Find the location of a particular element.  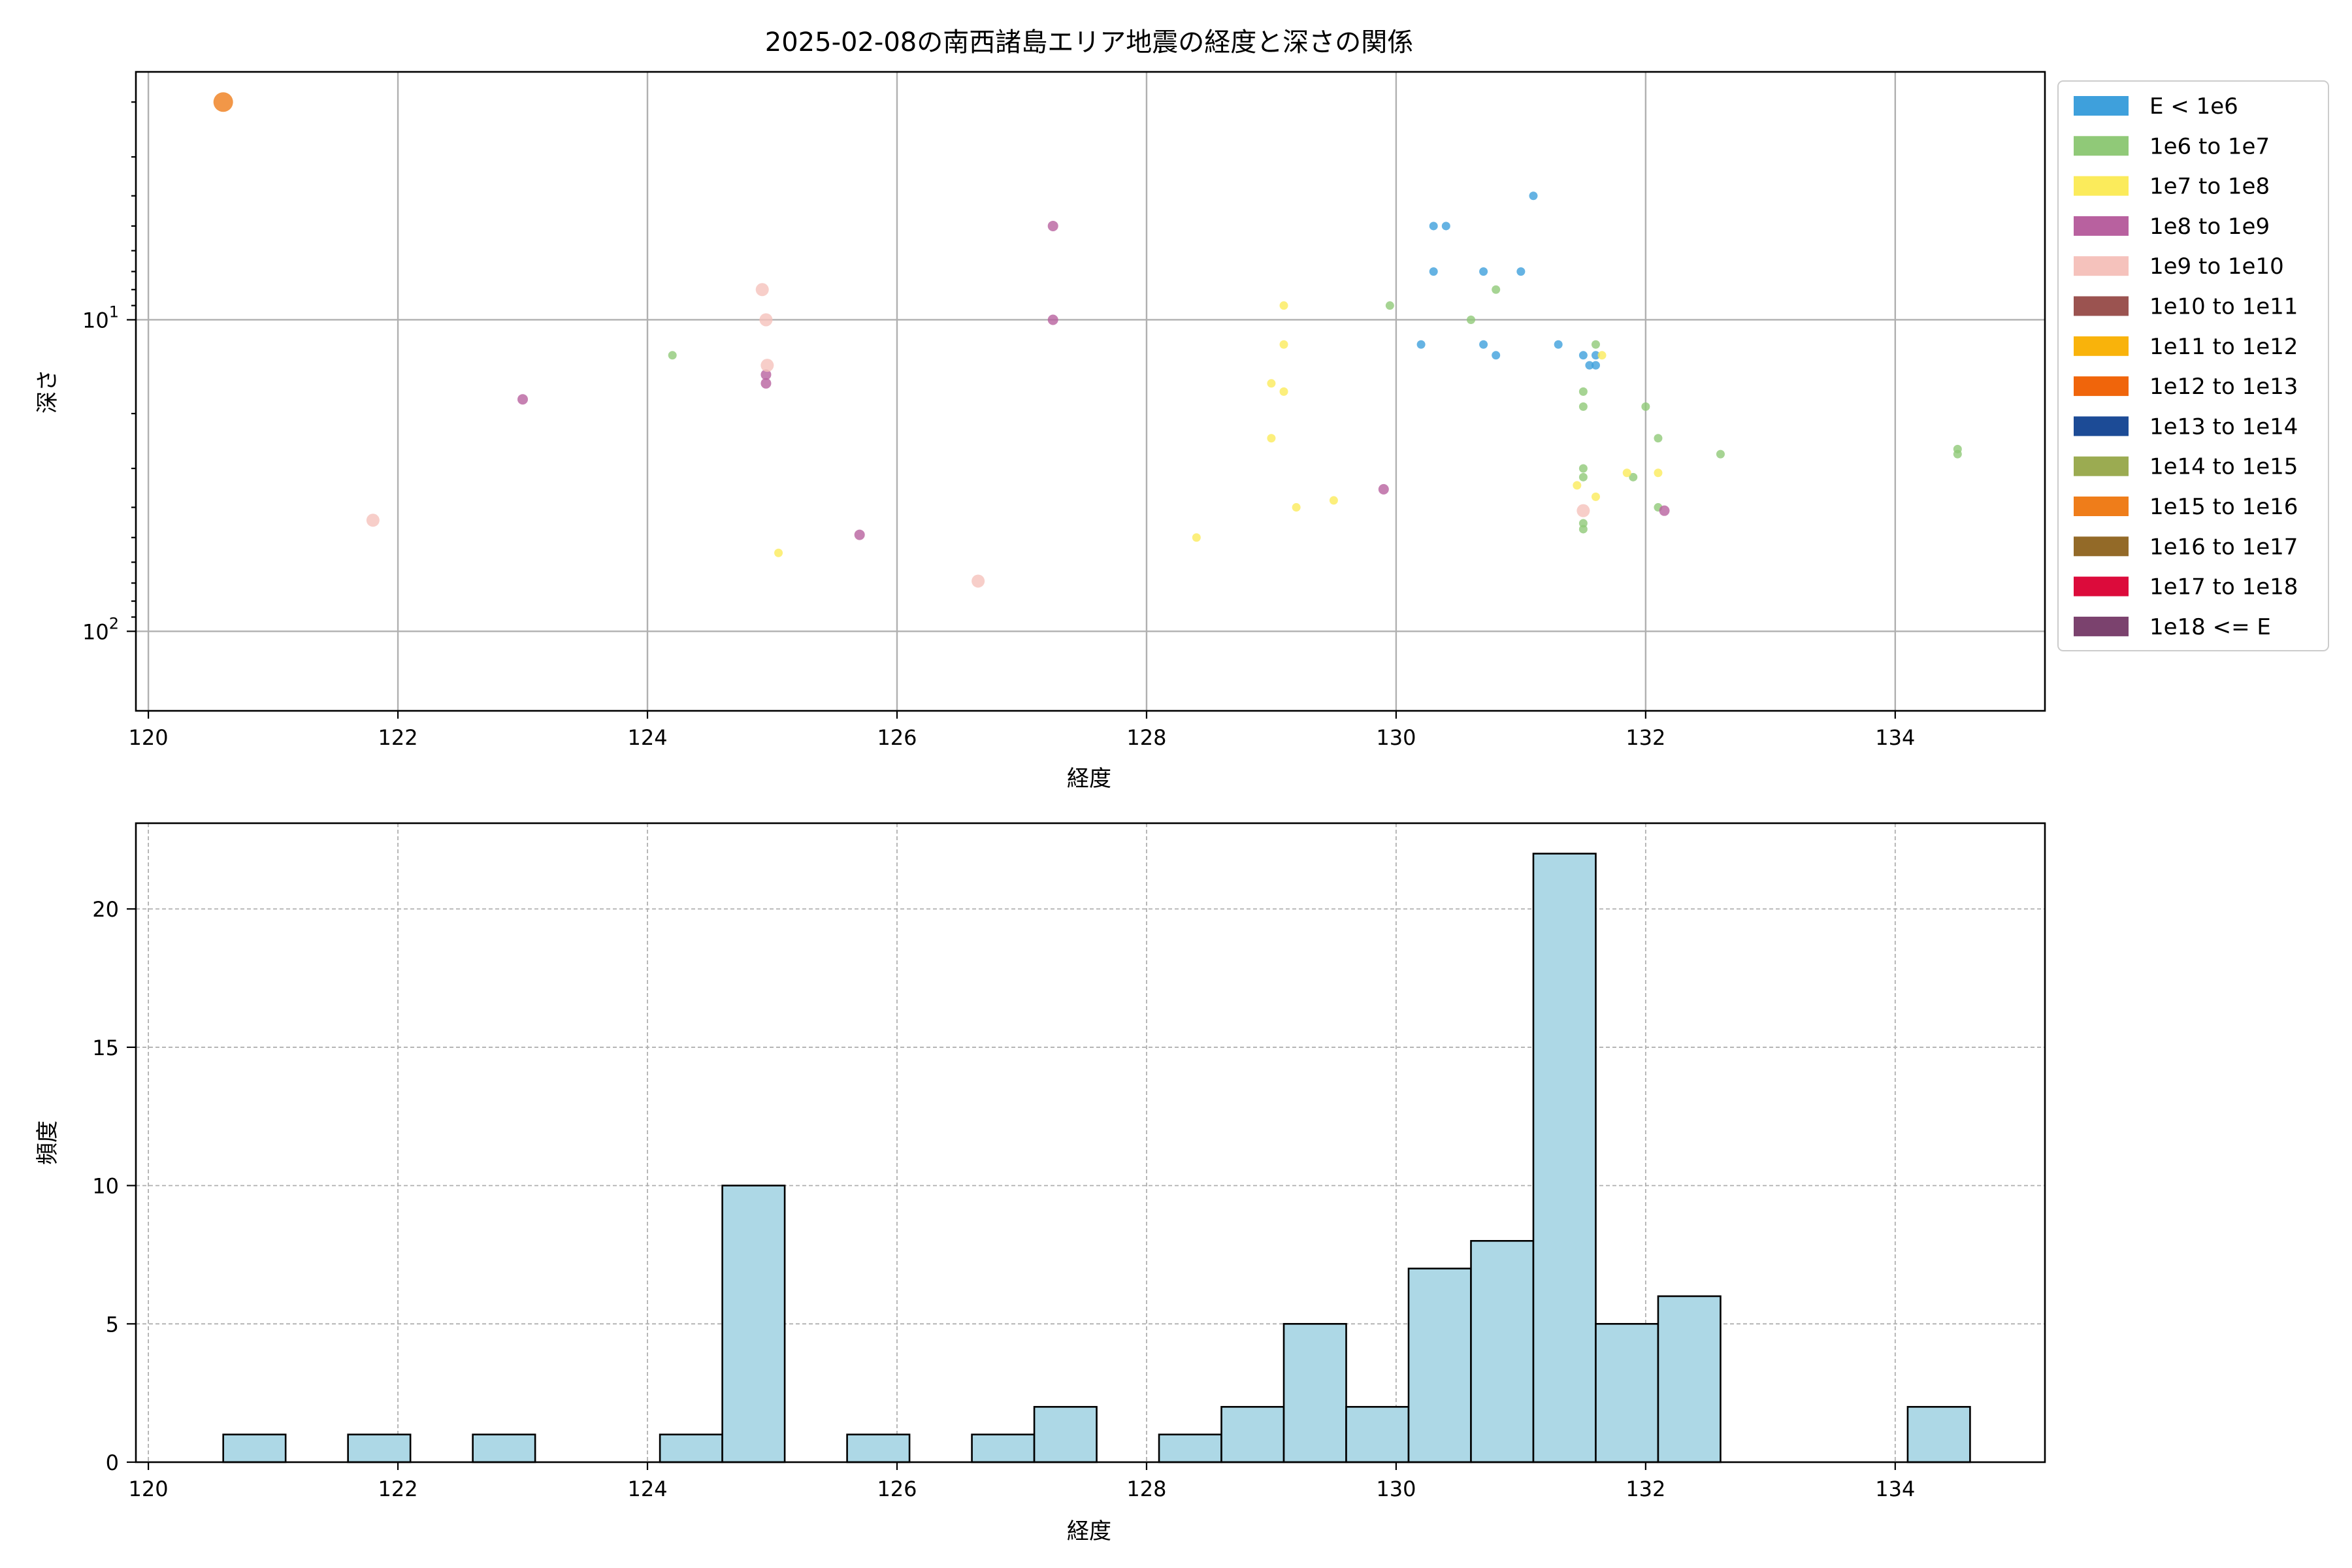

histogram-x-tick-label: 120 is located at coordinates (149, 1489).